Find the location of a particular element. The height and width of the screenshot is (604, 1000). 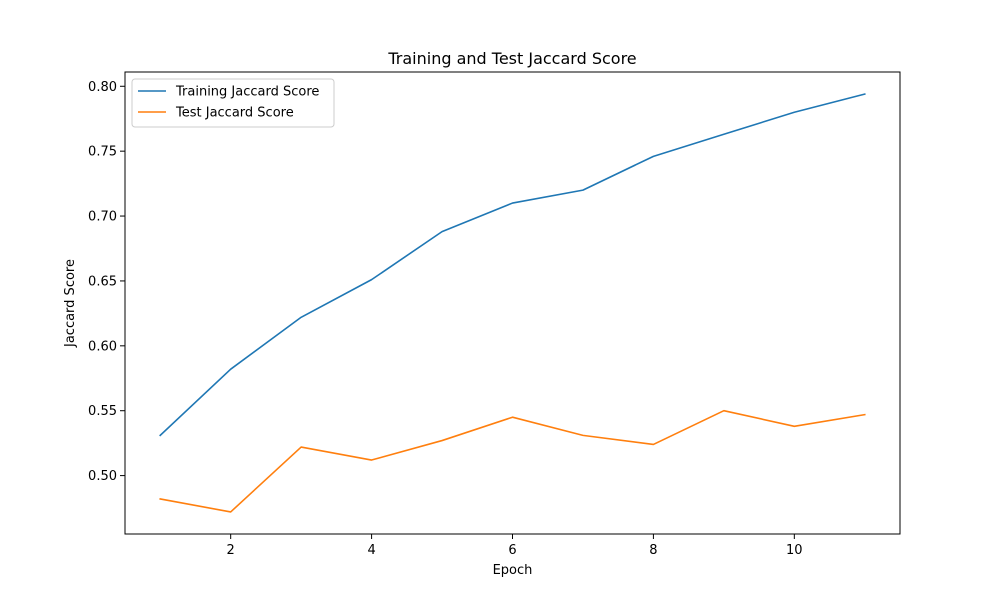

legend-box is located at coordinates (233, 103).